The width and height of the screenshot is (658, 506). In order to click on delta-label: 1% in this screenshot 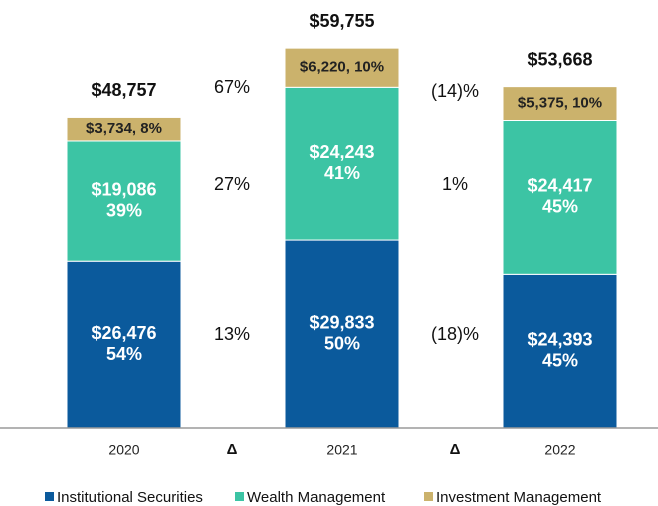, I will do `click(455, 184)`.